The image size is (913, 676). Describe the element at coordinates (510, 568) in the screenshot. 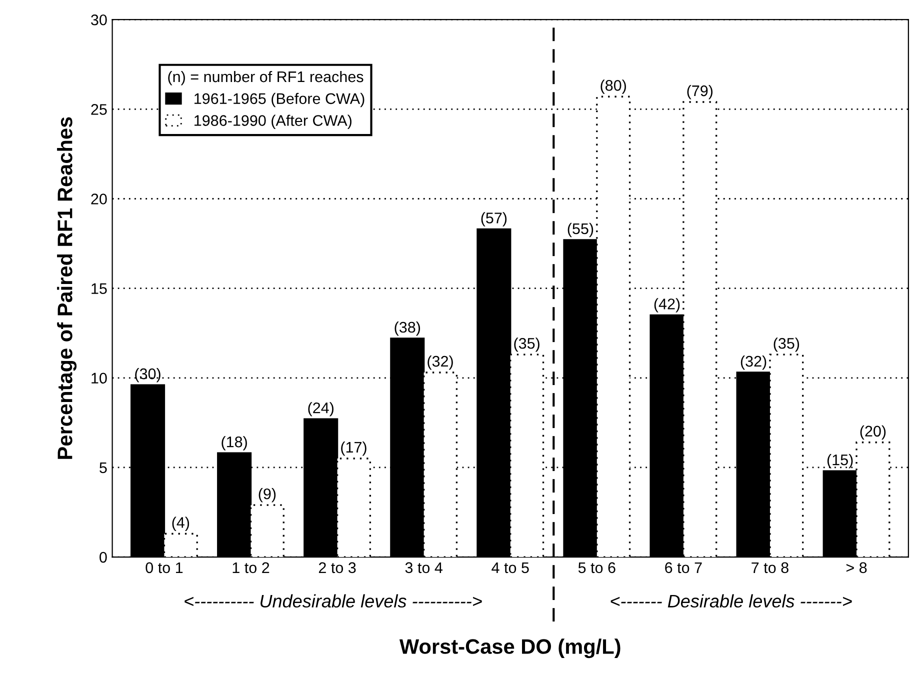

I see `x-tick-label: 4 to 5` at that location.